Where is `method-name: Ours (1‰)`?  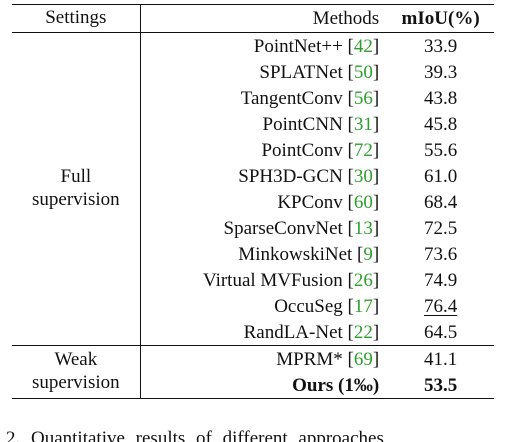
method-name: Ours (1‰) is located at coordinates (336, 385).